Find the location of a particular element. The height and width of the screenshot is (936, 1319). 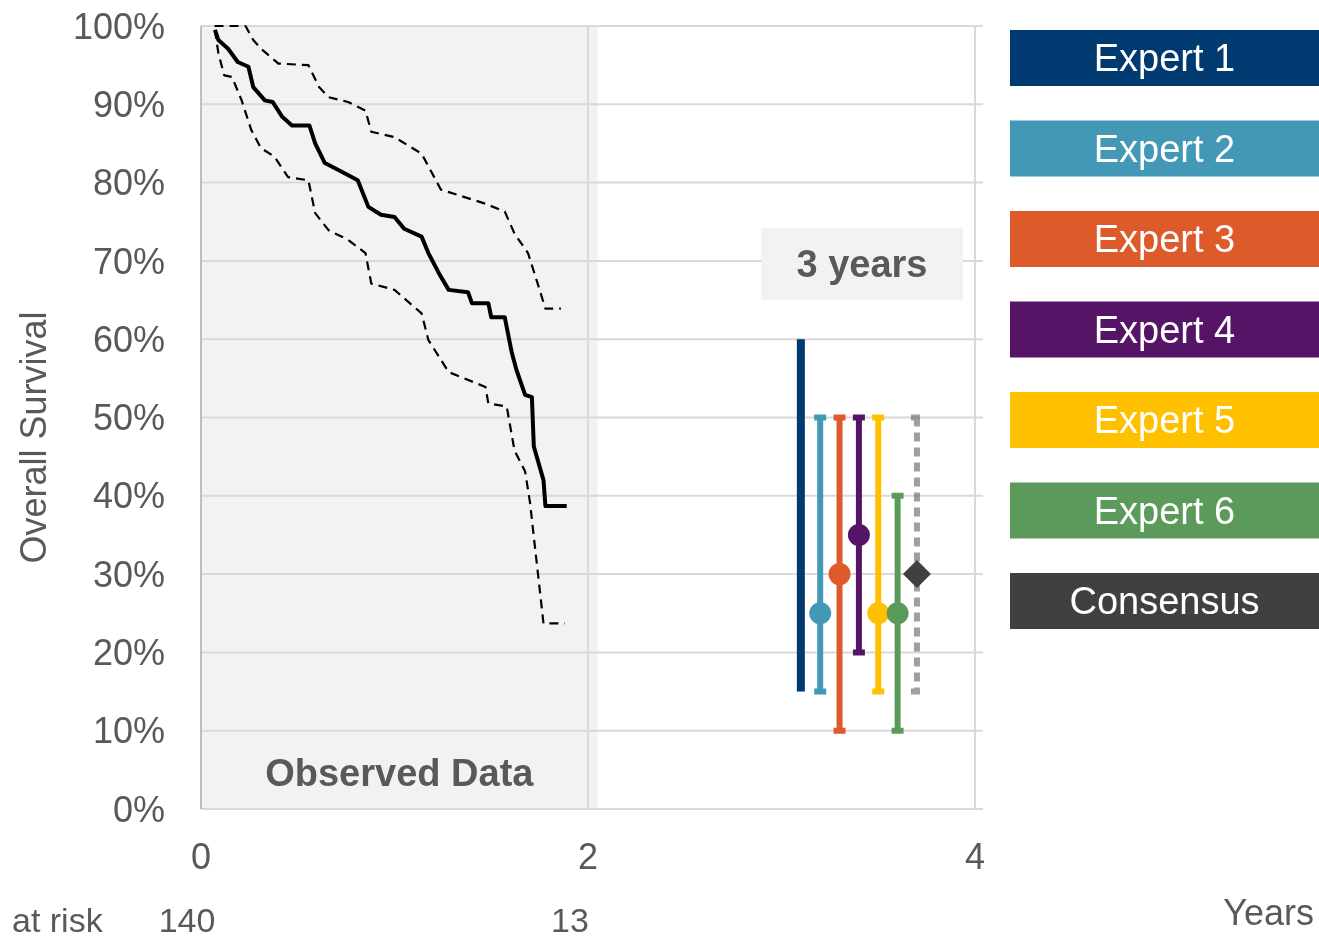

annotation: 3 years is located at coordinates (862, 264).